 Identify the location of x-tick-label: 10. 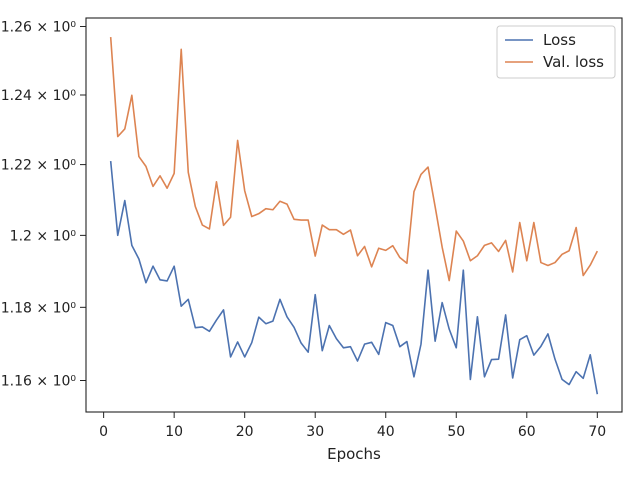
(174, 432).